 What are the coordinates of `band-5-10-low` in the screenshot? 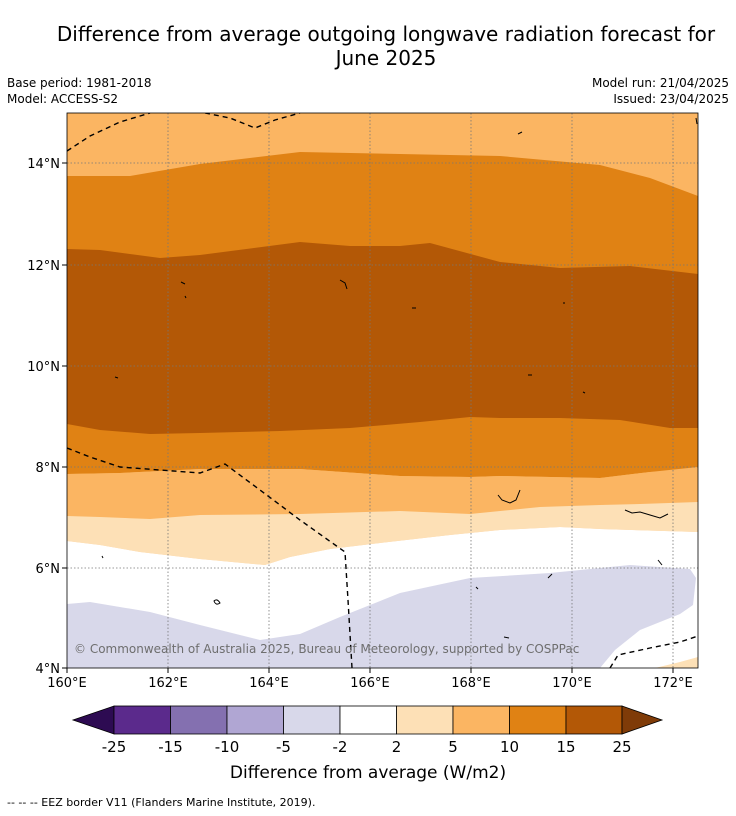 It's located at (382, 493).